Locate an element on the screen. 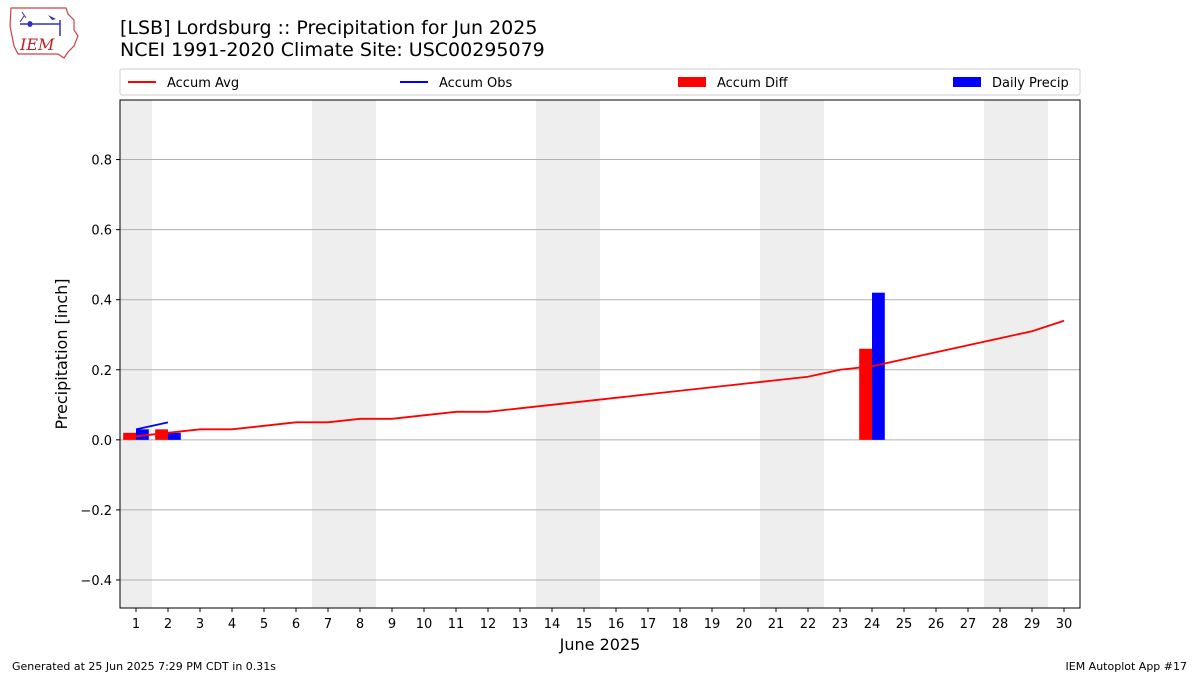 The image size is (1200, 675). x-tick-label: 3 is located at coordinates (200, 624).